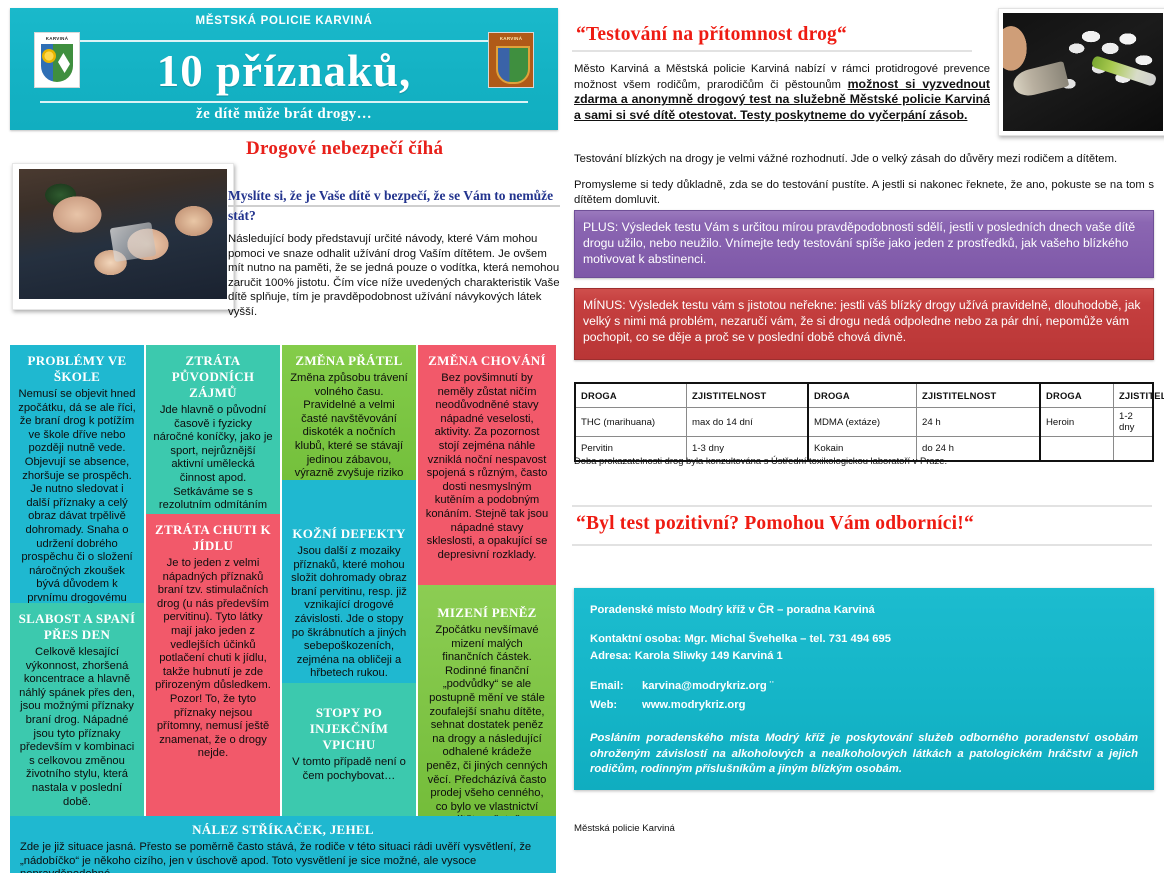  Describe the element at coordinates (747, 395) in the screenshot. I see `th-zjistitelnost-1: ZJISTITELNOST` at that location.